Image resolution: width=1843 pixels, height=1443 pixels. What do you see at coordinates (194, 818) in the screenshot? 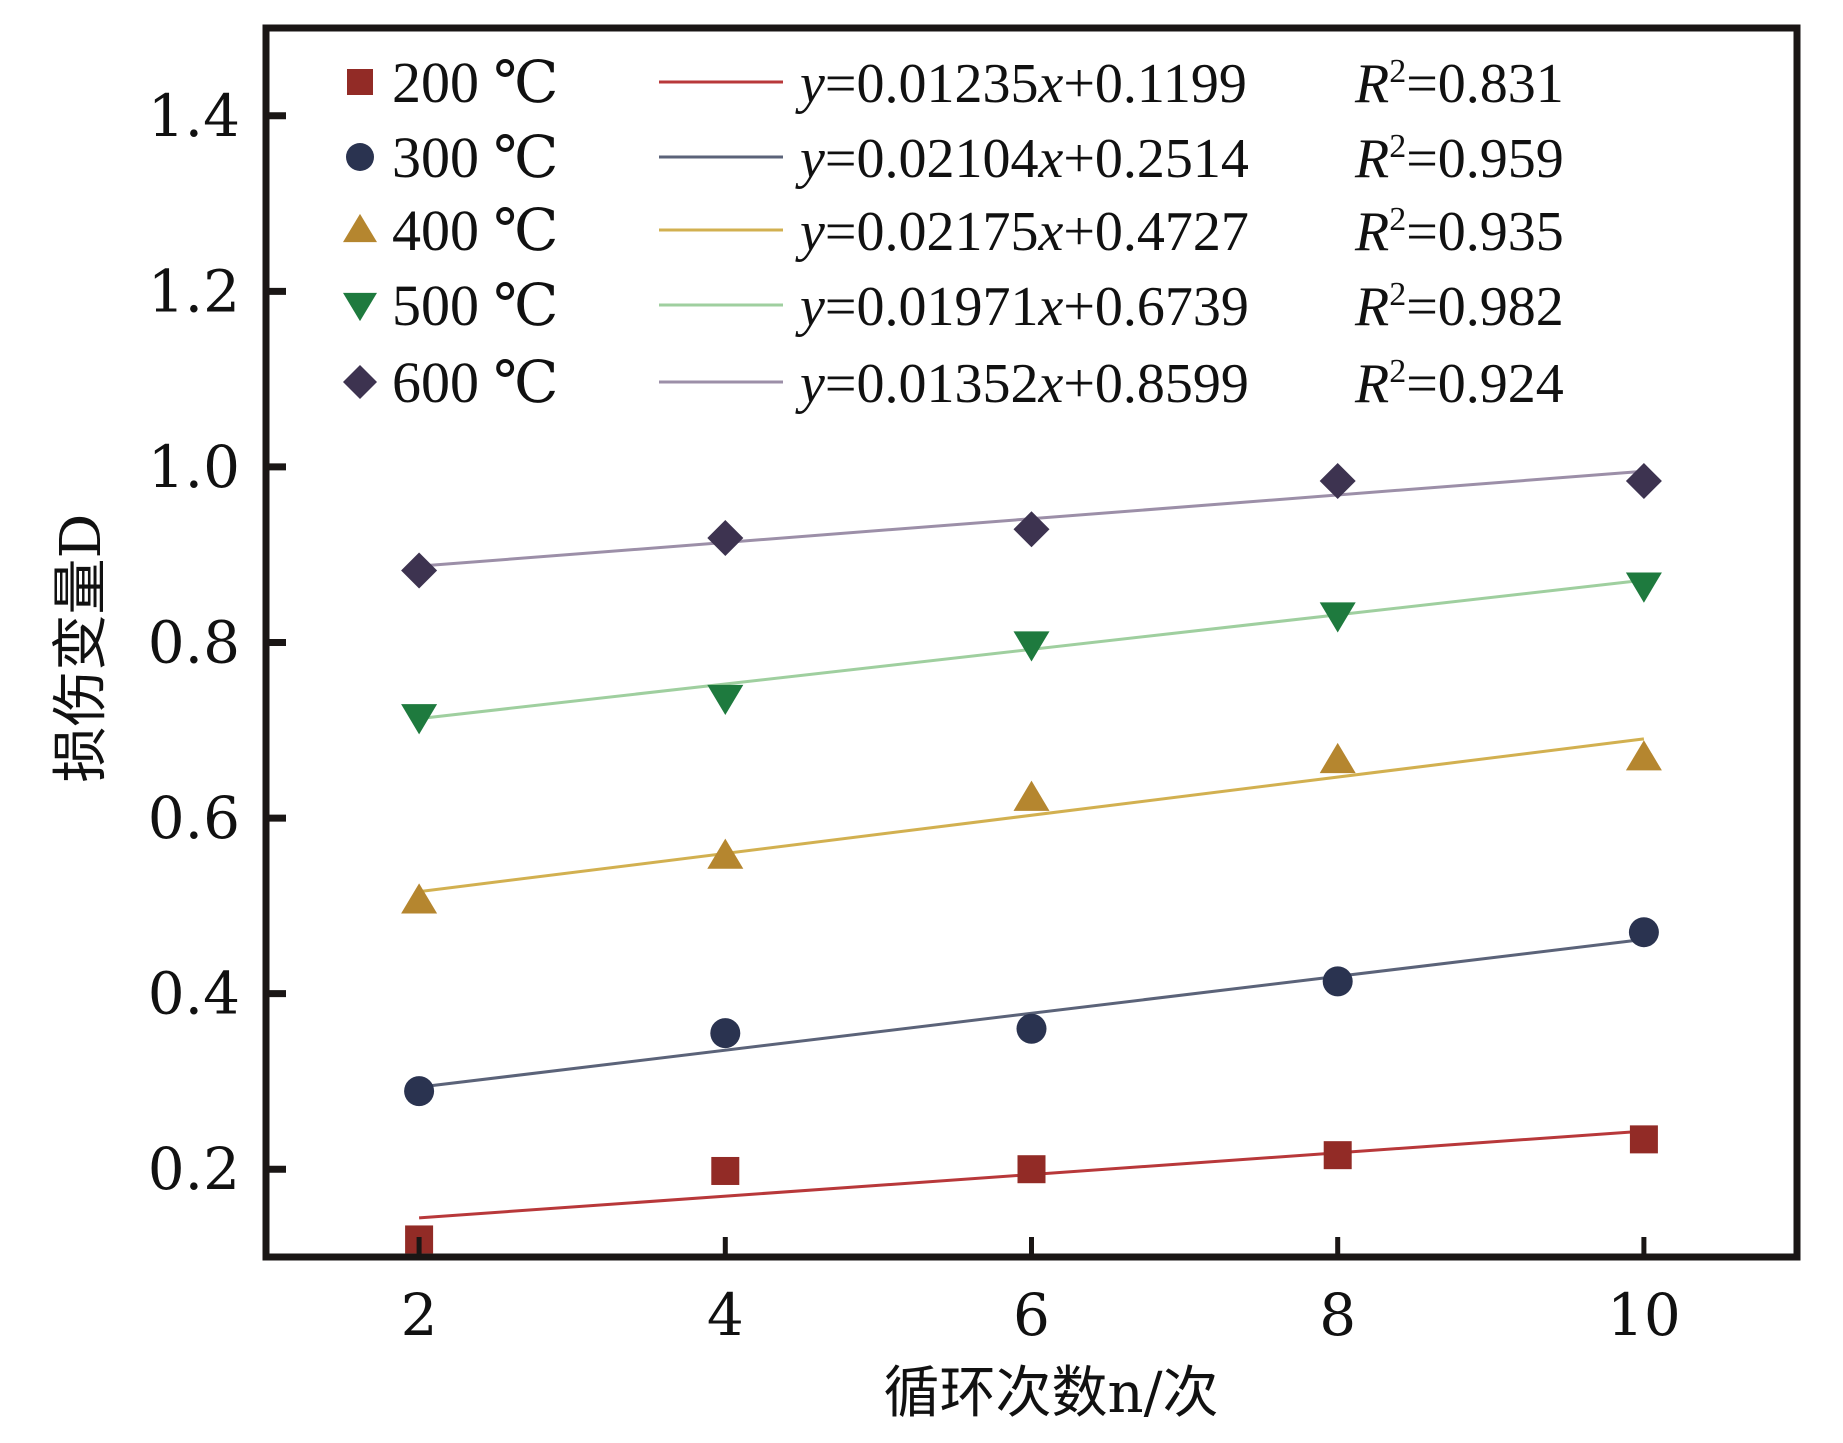
I see `y-tick-label: 0.6` at bounding box center [194, 818].